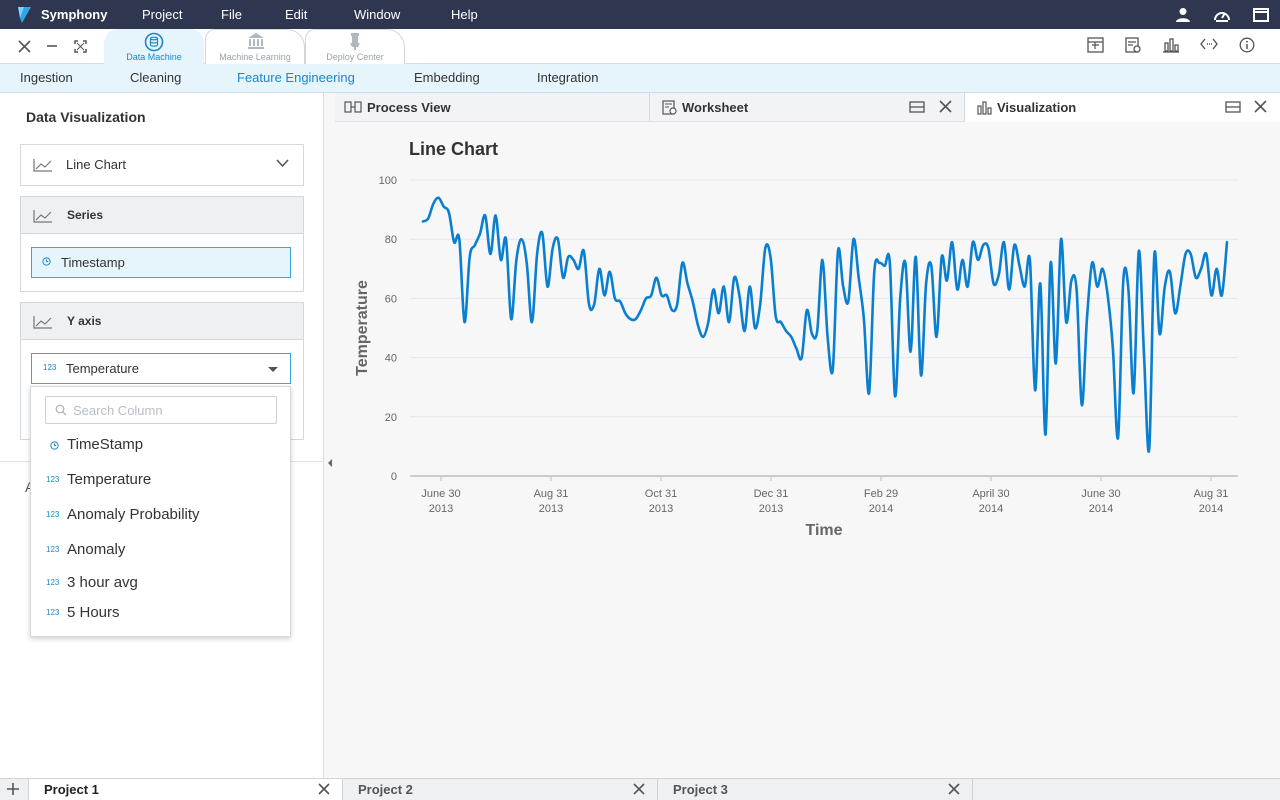 The height and width of the screenshot is (800, 1280). I want to click on search-column-input: Search Column, so click(161, 410).